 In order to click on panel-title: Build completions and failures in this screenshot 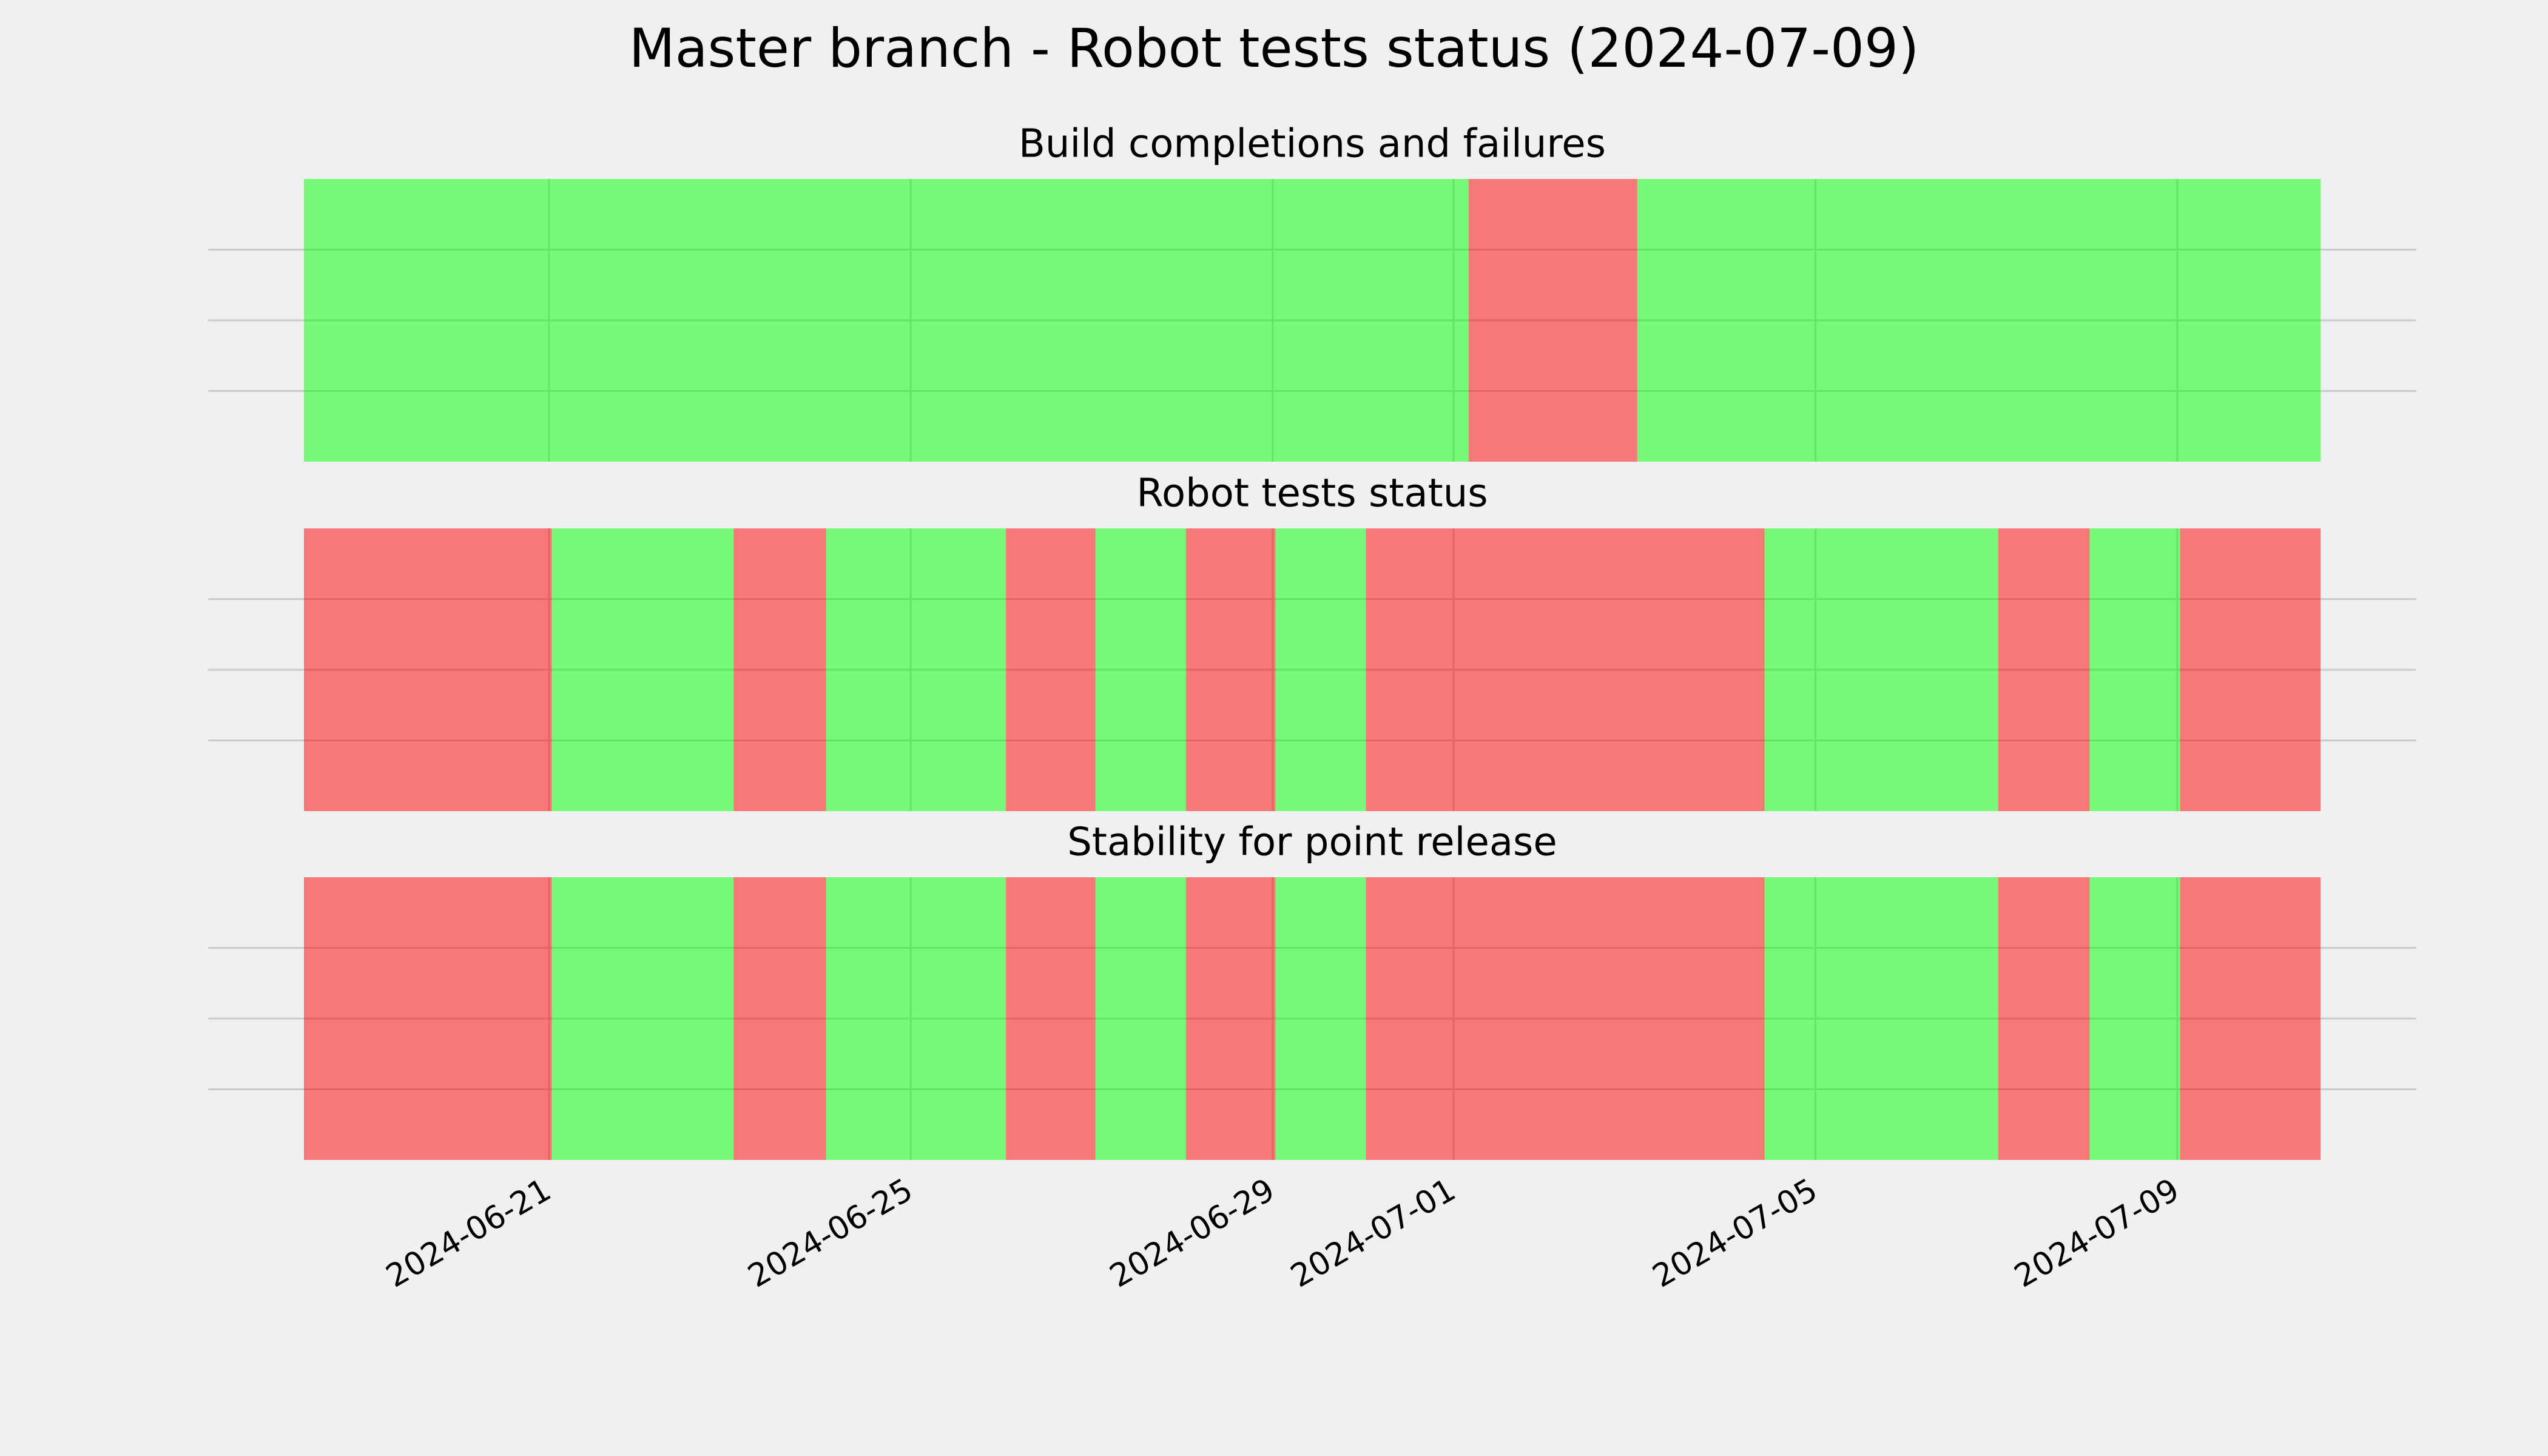, I will do `click(1312, 144)`.